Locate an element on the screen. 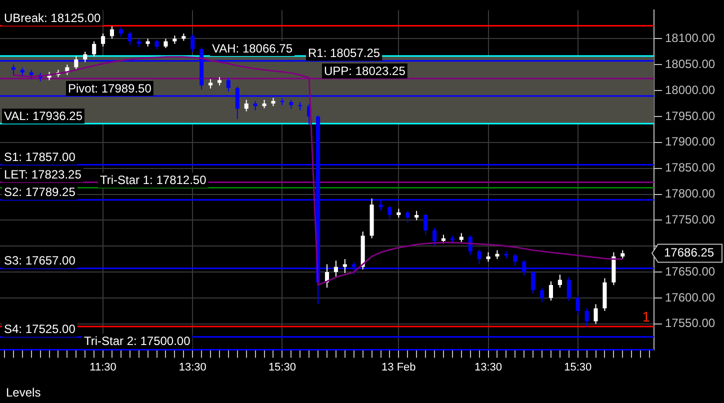 This screenshot has width=724, height=403. ref-line-label: LET: 17823.25 is located at coordinates (43, 175).